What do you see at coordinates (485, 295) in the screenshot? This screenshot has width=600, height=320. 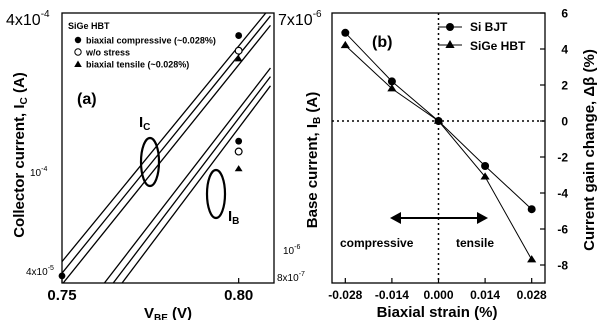 I see `panel-b-x-tick-label-3: 0.014` at bounding box center [485, 295].